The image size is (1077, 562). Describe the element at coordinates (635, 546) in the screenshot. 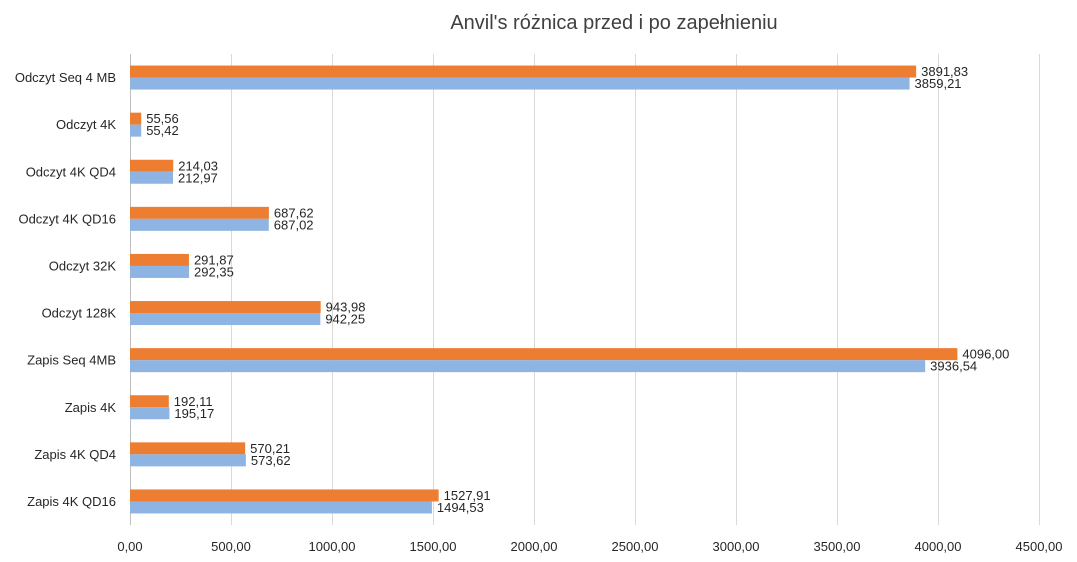

I see `x-tick-label: 2500,00` at that location.